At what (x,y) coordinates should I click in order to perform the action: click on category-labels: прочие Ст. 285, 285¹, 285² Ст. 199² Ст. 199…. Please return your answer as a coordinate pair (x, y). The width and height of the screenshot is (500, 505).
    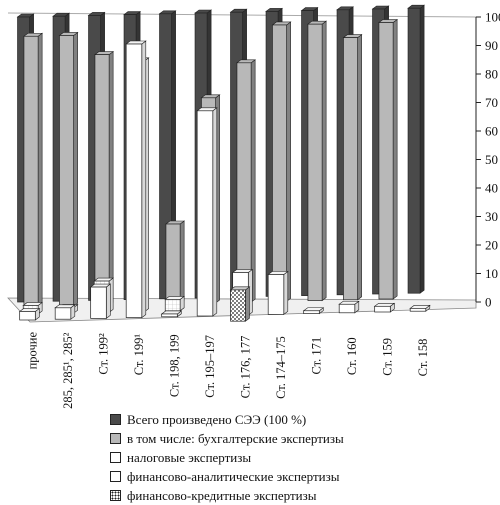
    Looking at the image, I should click on (227, 371).